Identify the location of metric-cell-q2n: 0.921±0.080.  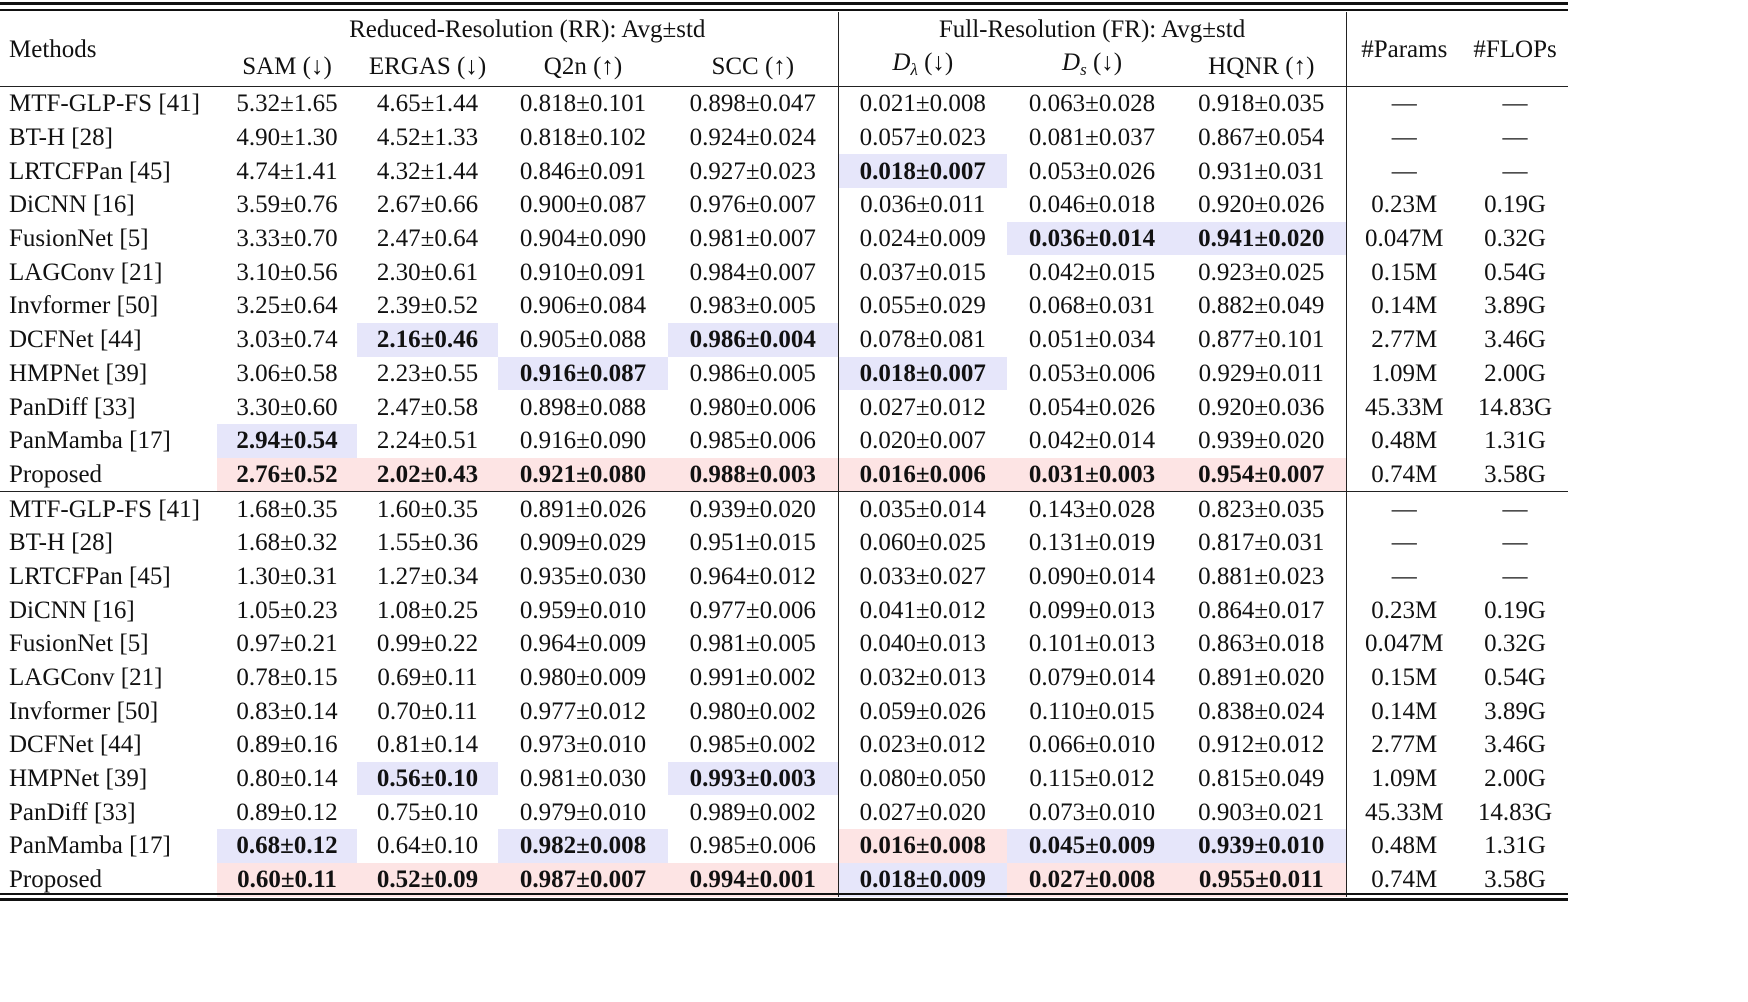
(583, 474).